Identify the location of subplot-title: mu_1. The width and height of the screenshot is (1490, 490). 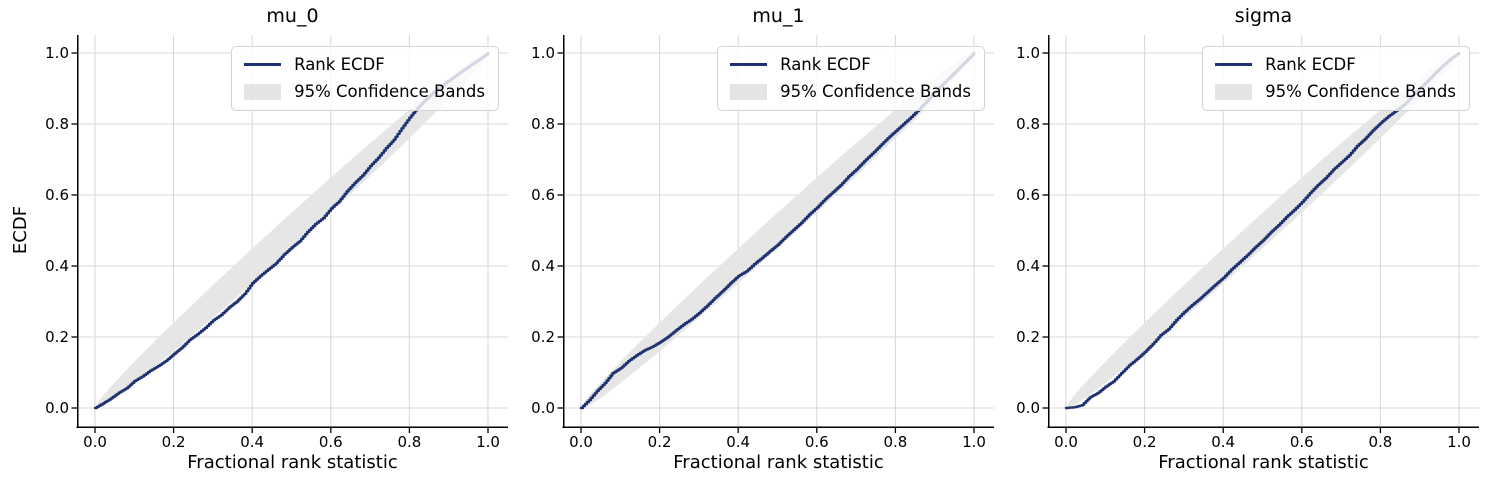
(778, 16).